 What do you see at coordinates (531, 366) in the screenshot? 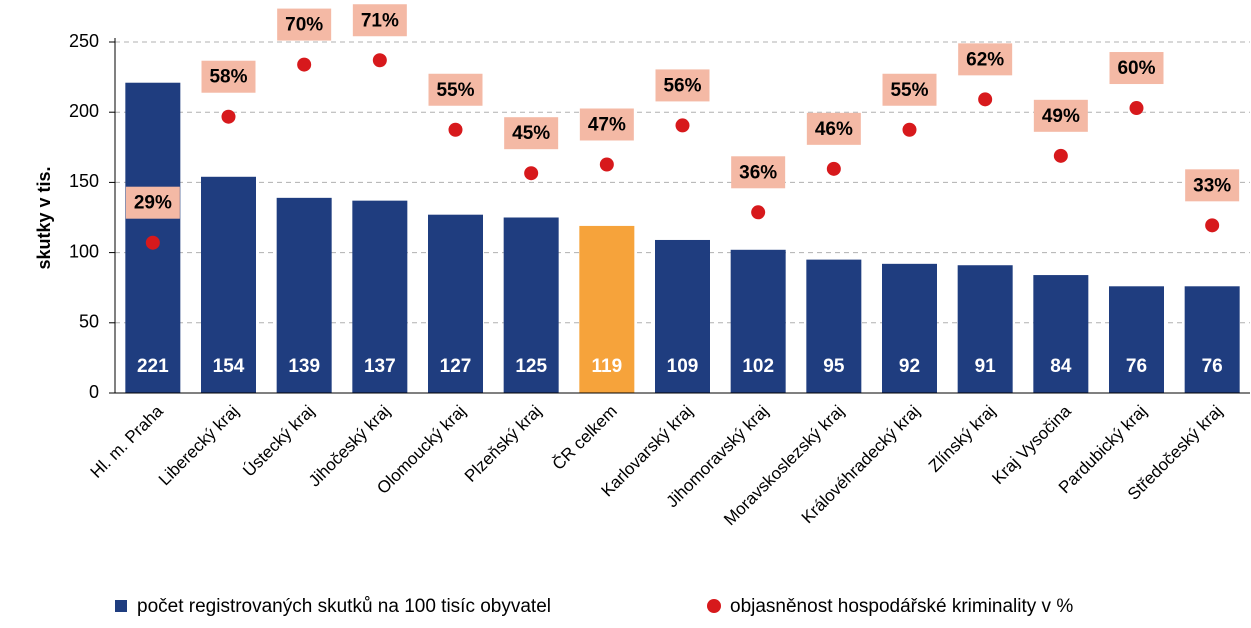
I see `bar-value-label: 125` at bounding box center [531, 366].